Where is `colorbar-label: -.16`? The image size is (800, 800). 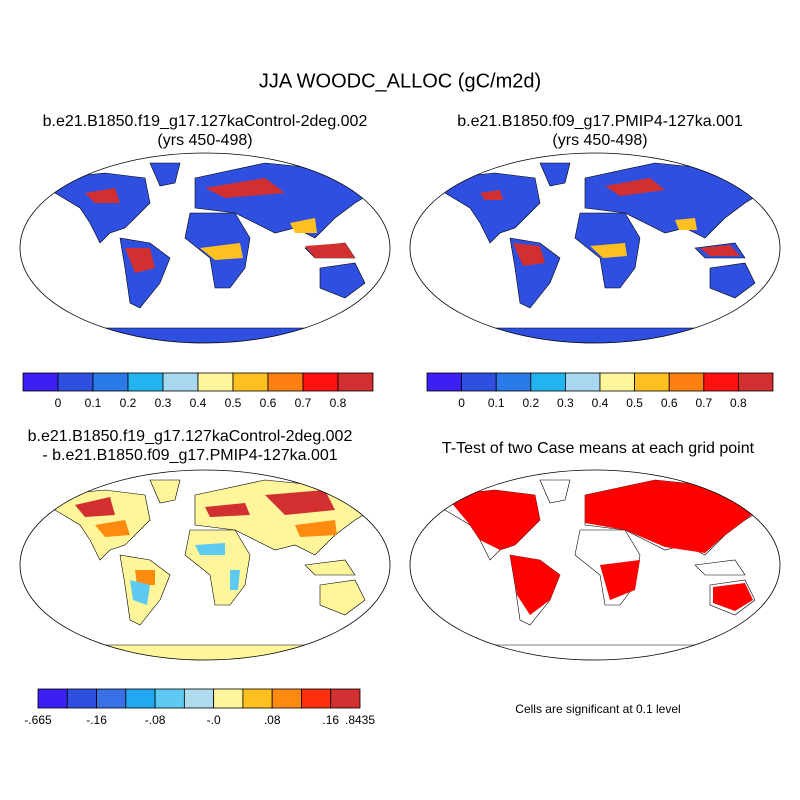 colorbar-label: -.16 is located at coordinates (96, 720).